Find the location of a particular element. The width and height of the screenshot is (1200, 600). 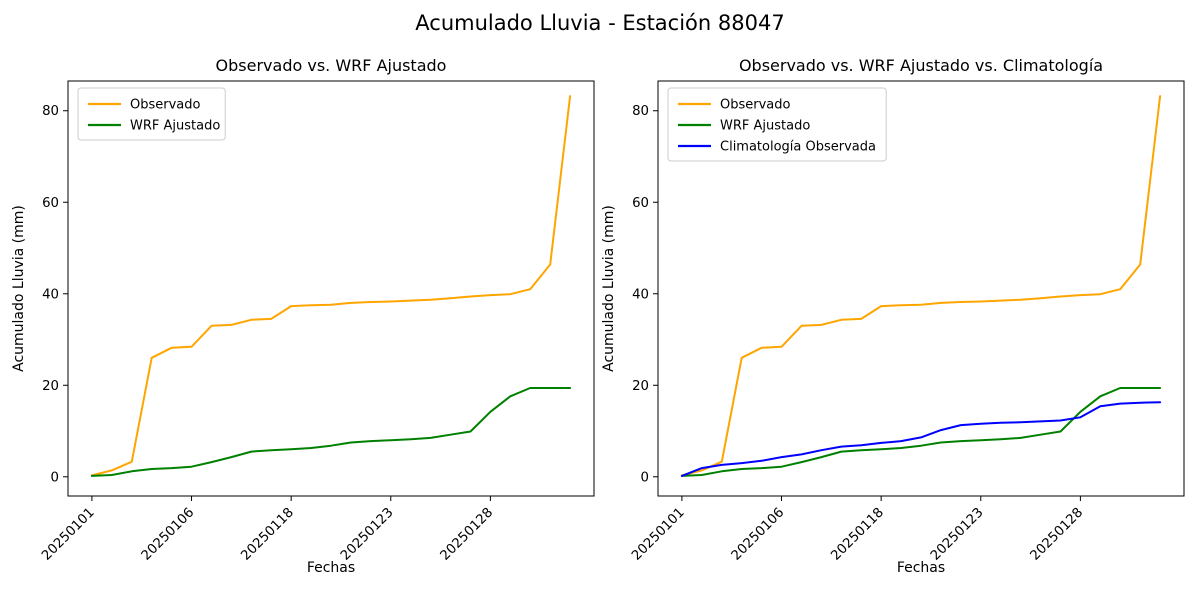

figure-suptitle: Acumulado Lluvia - Estación 88047 is located at coordinates (600, 23).